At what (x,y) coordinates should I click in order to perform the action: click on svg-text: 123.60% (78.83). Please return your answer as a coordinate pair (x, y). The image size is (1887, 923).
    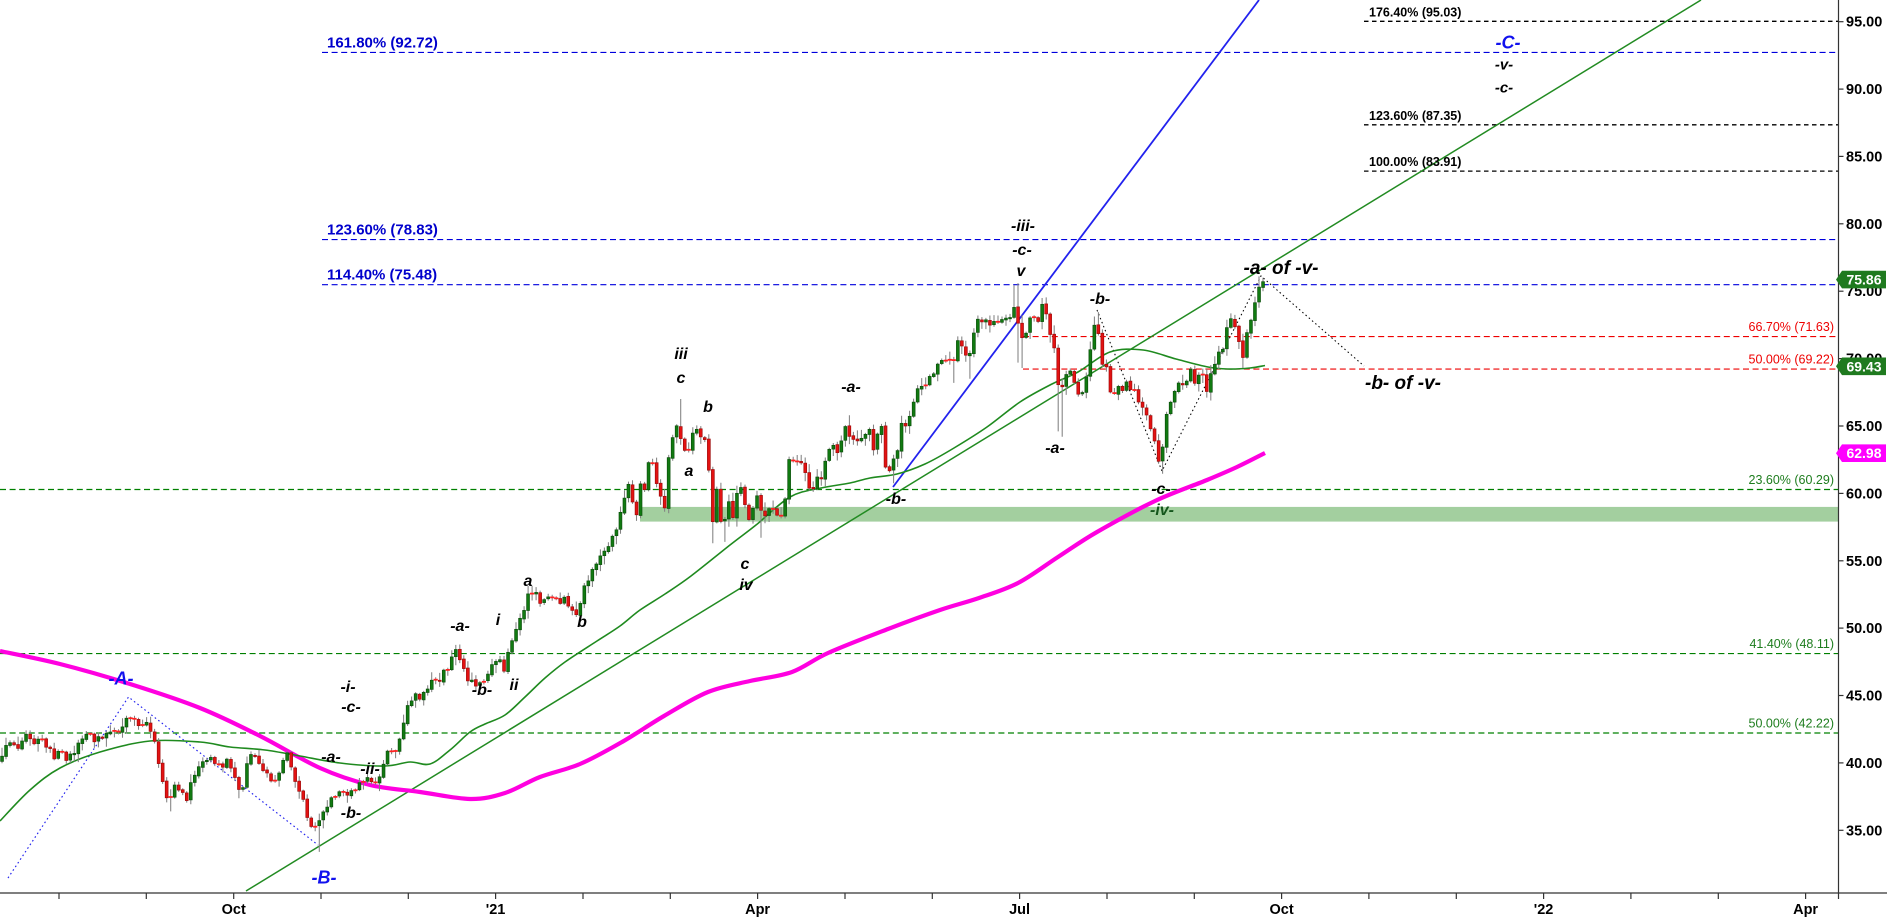
    Looking at the image, I should click on (382, 230).